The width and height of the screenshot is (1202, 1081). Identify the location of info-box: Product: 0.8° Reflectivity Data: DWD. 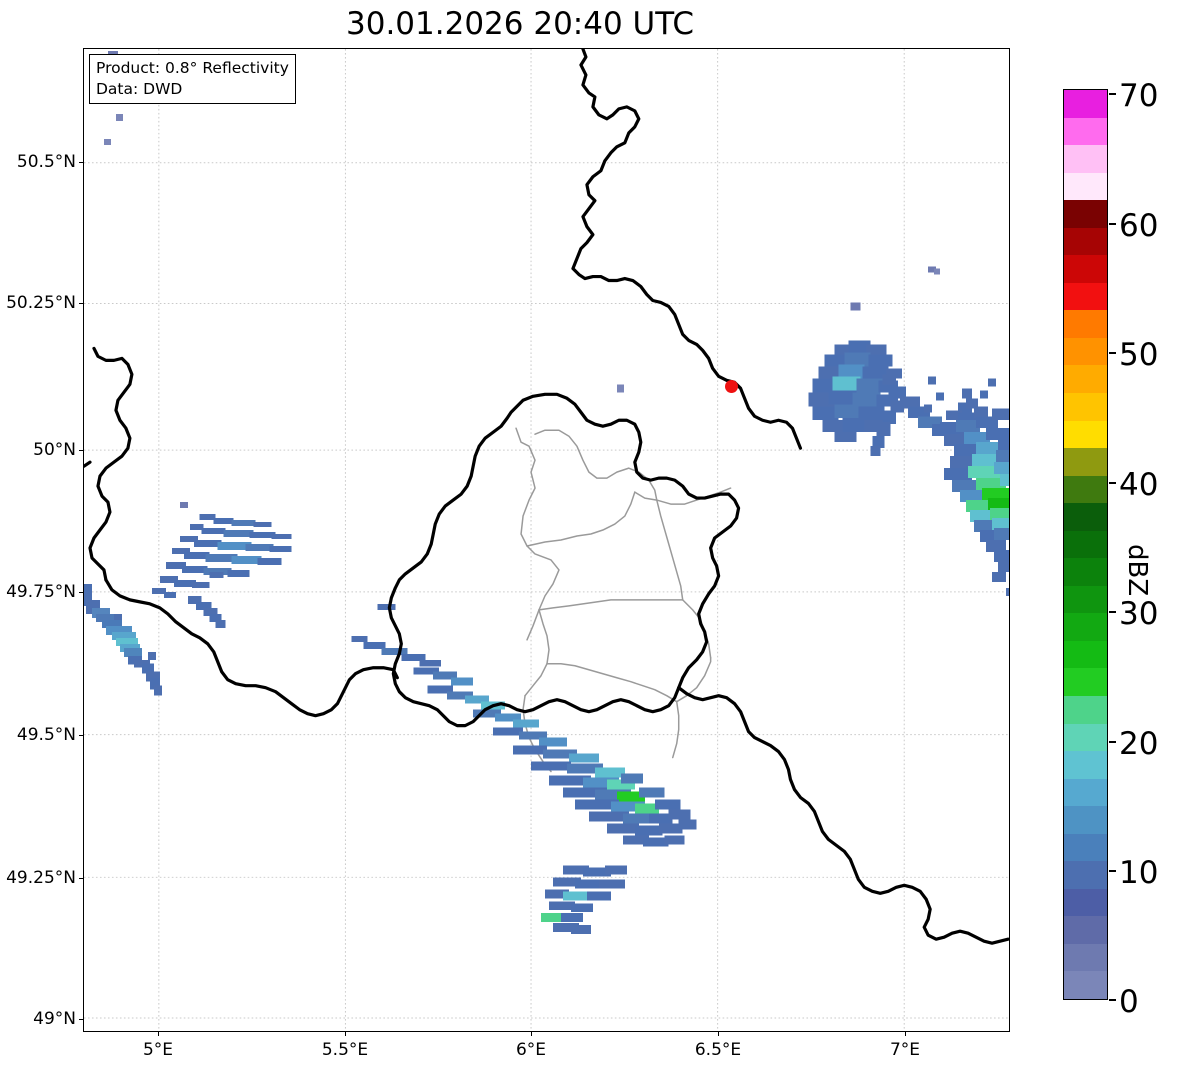
(192, 79).